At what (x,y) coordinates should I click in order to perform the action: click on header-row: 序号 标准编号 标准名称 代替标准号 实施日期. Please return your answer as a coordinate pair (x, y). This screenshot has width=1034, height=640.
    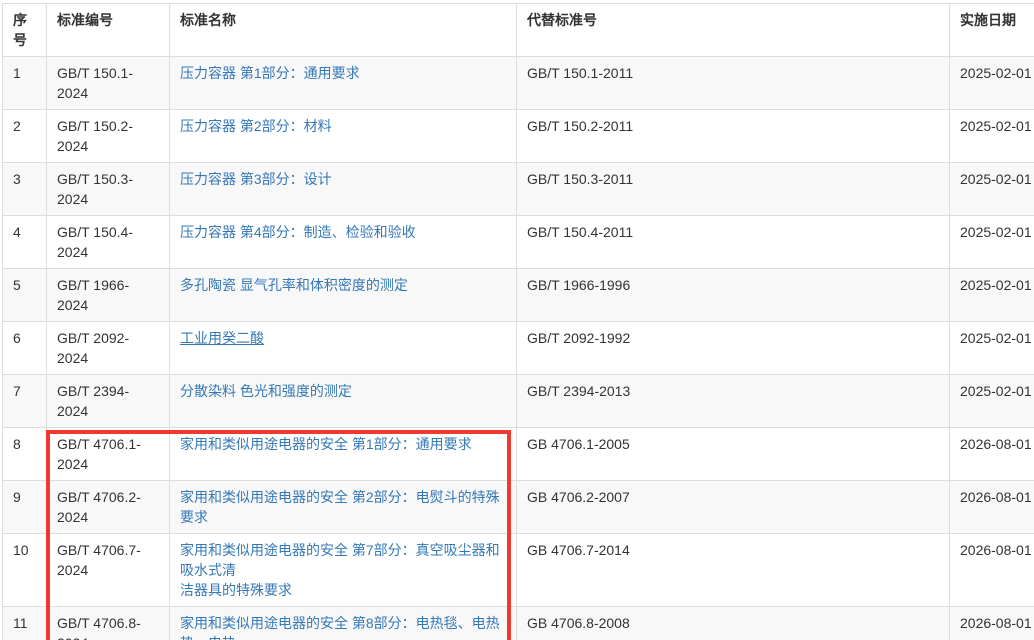
    Looking at the image, I should click on (518, 30).